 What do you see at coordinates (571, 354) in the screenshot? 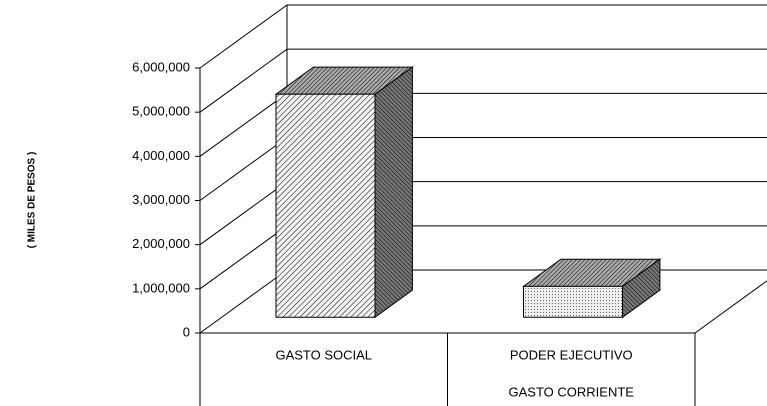
I see `x-tick-label: PODER EJECUTIVO` at bounding box center [571, 354].